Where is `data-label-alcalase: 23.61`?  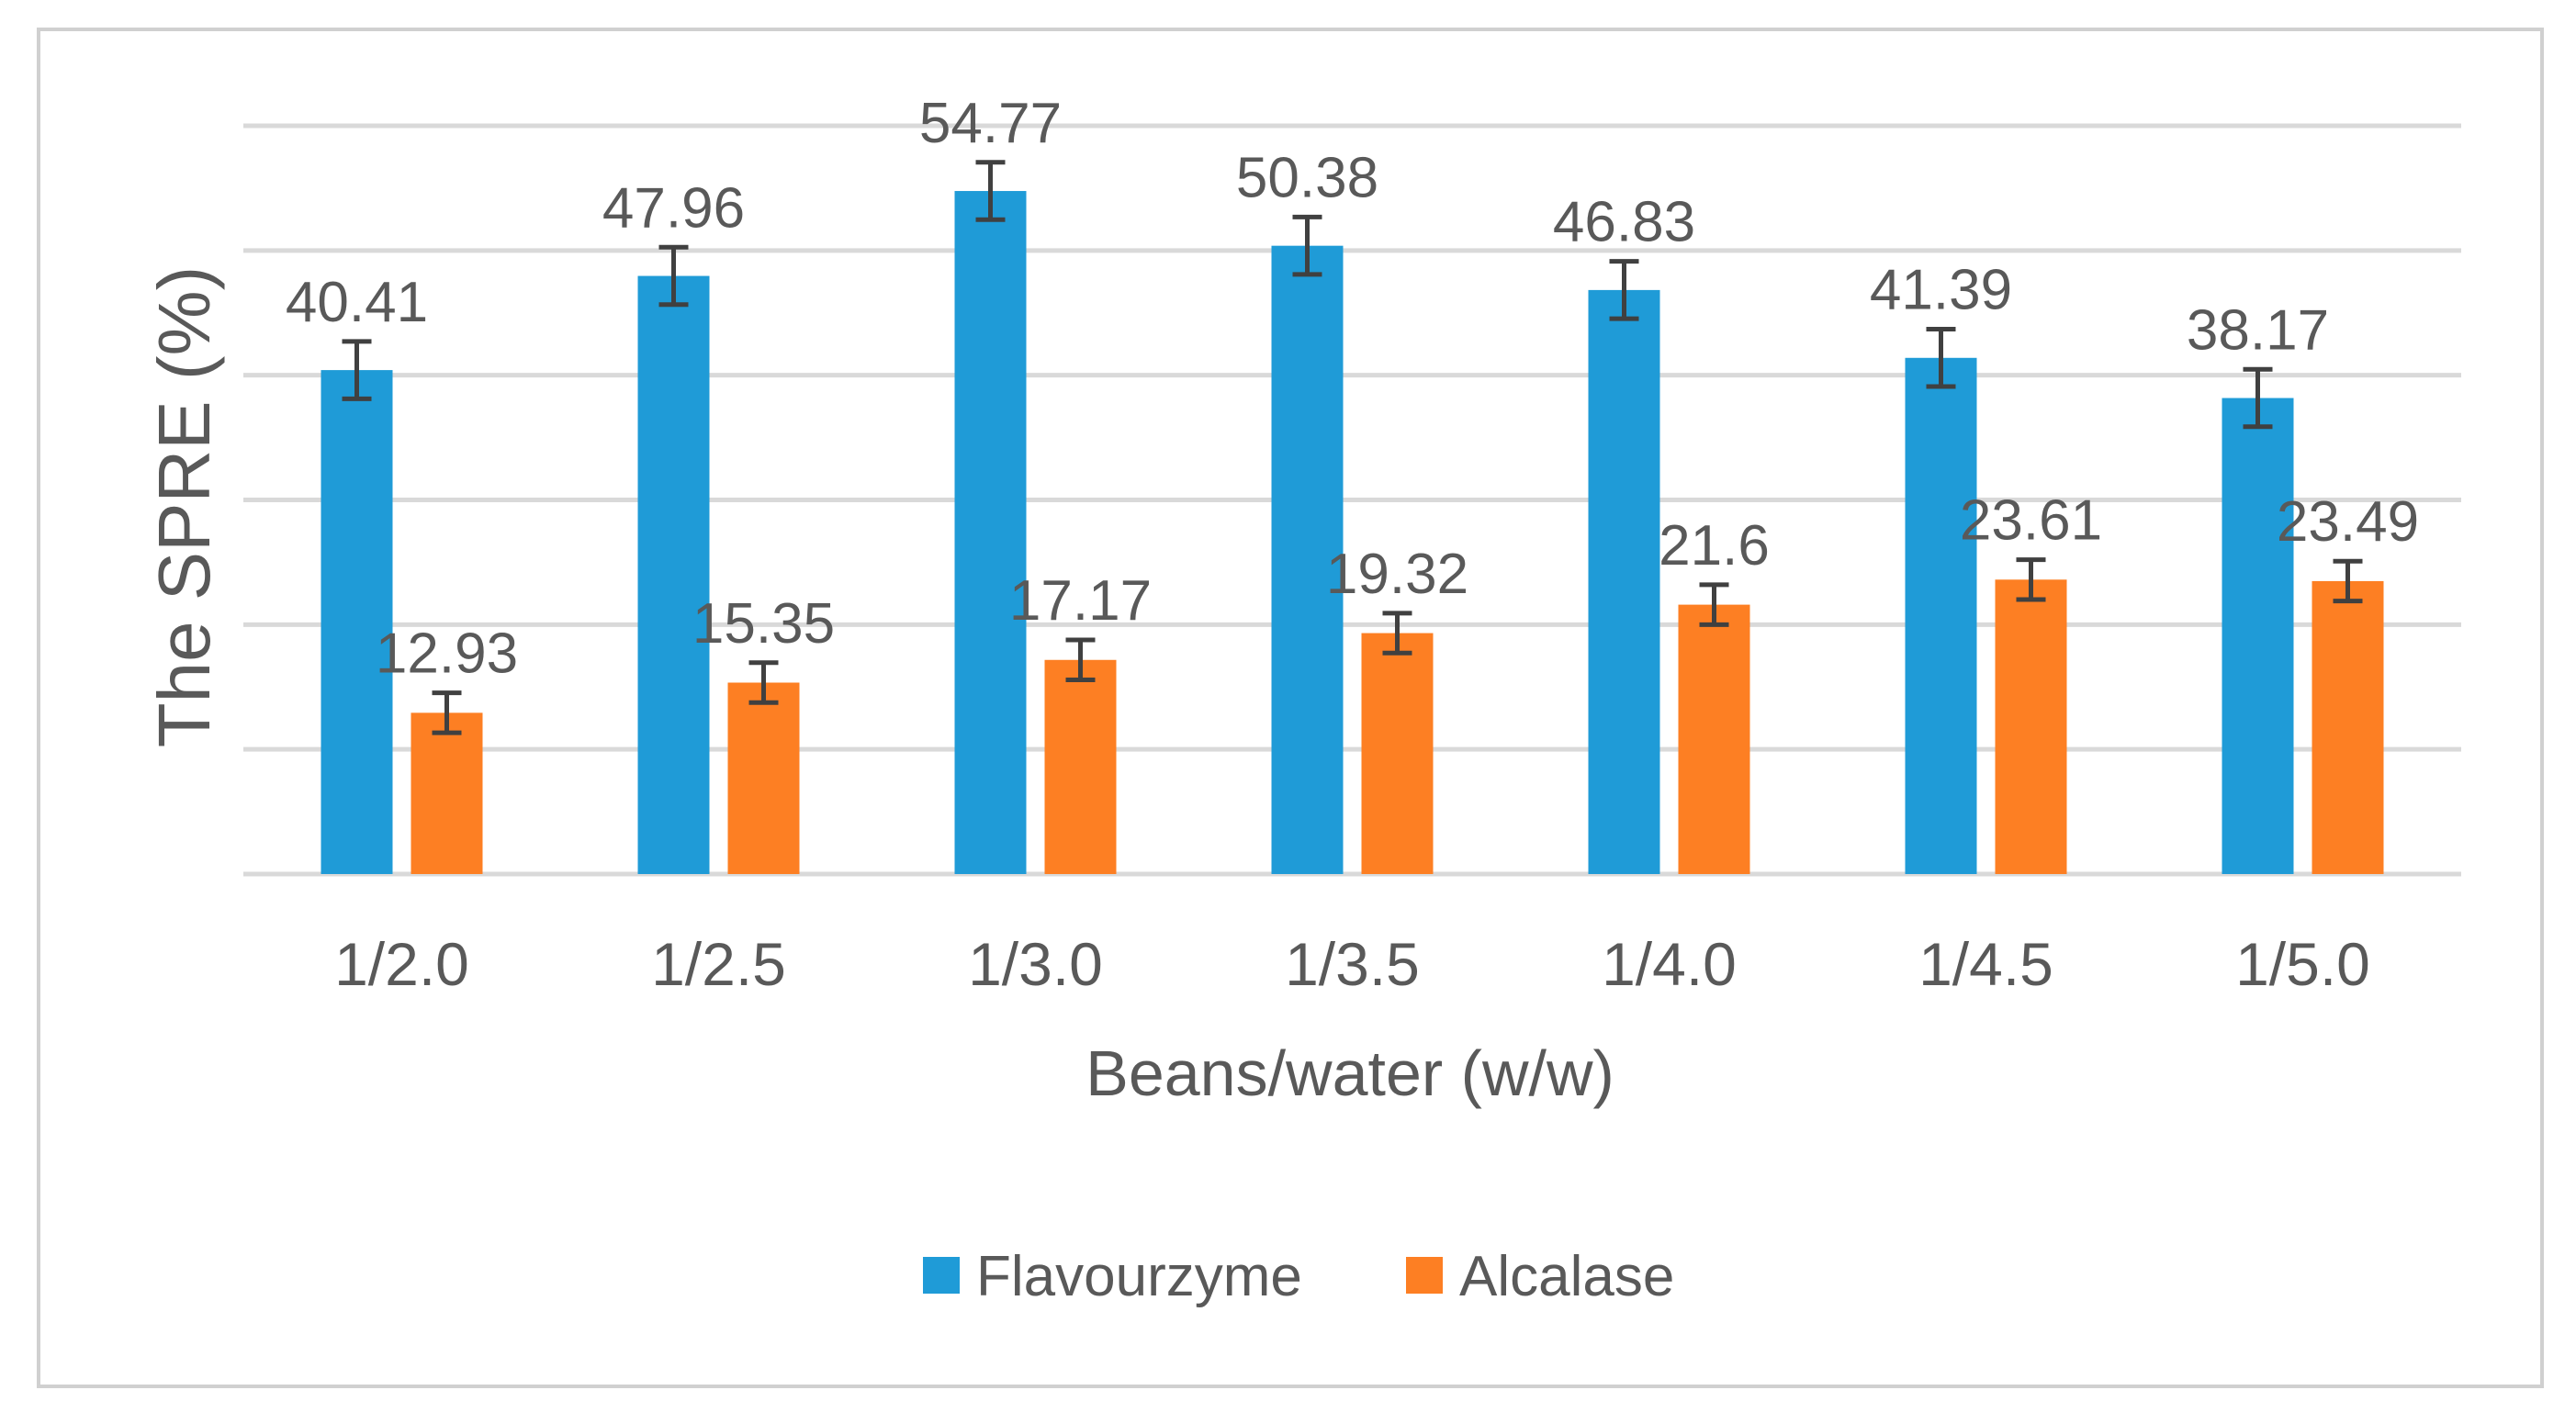 data-label-alcalase: 23.61 is located at coordinates (2031, 521).